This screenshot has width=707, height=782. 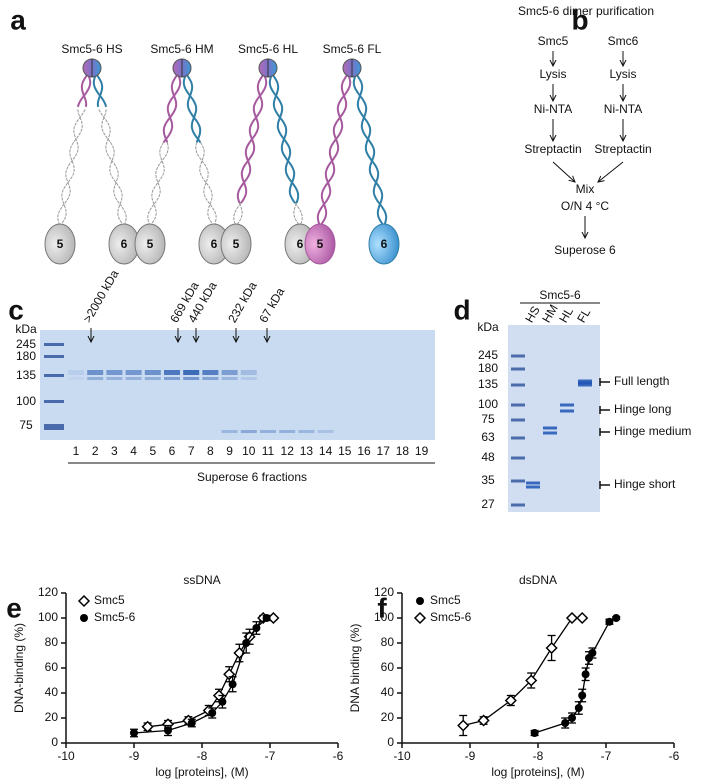 I want to click on ladder-label: 135, so click(x=488, y=384).